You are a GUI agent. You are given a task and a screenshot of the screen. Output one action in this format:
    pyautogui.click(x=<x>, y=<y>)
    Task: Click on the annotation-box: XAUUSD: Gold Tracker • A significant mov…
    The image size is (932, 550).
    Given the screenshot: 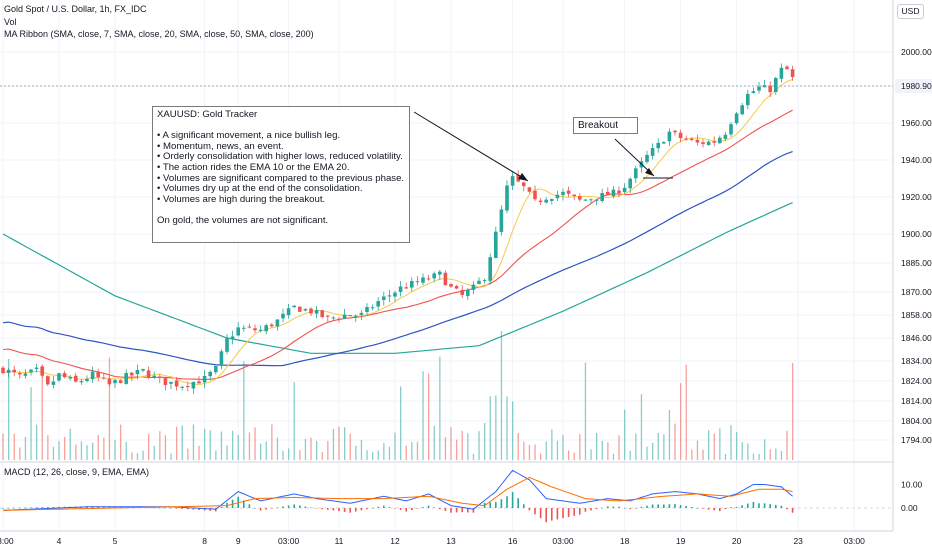 What is the action you would take?
    pyautogui.click(x=281, y=174)
    